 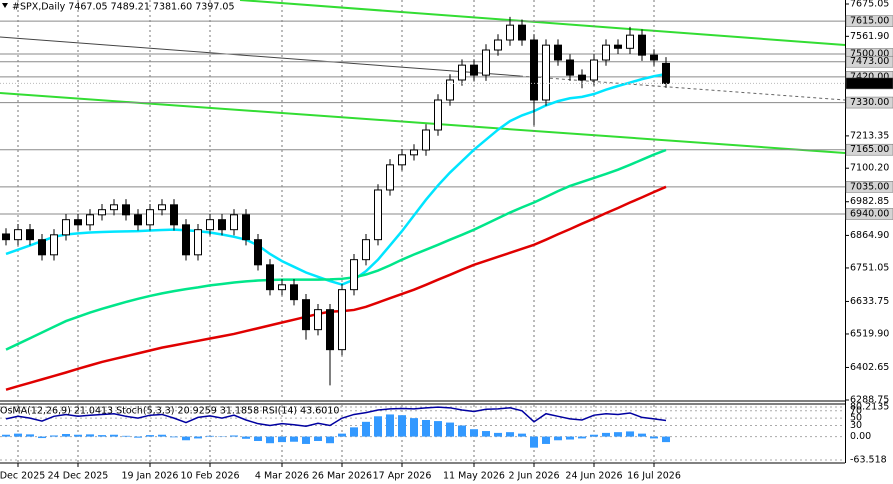 What do you see at coordinates (856, 418) in the screenshot?
I see `y-tick-label: 50` at bounding box center [856, 418].